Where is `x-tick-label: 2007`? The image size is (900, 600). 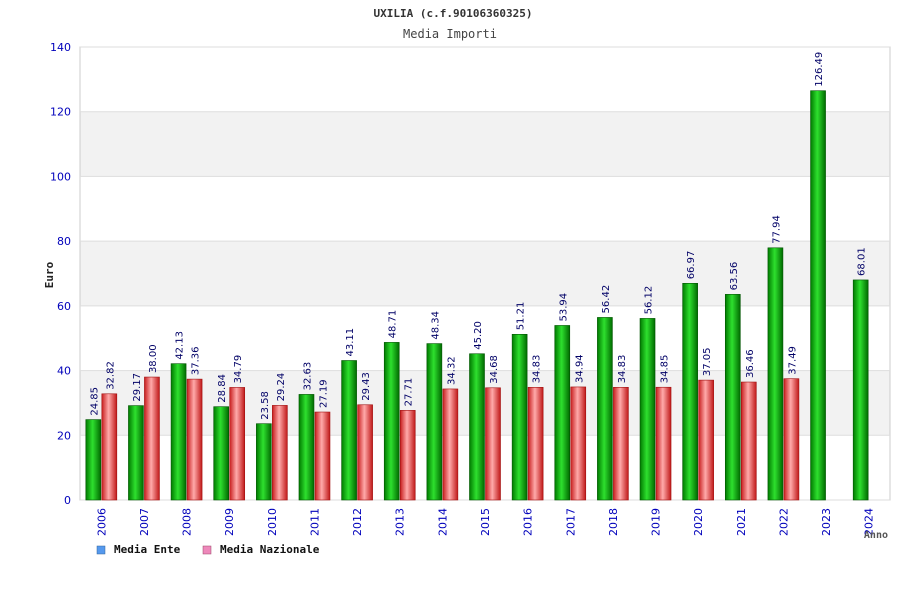 x-tick-label: 2007 is located at coordinates (144, 522).